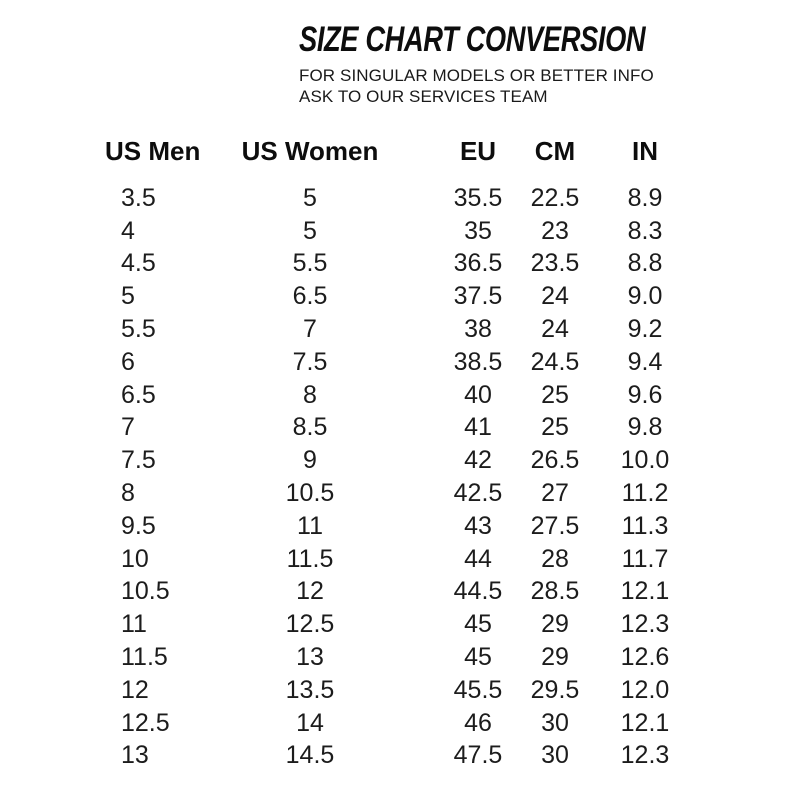 This screenshot has width=800, height=800. Describe the element at coordinates (645, 427) in the screenshot. I see `cell-in: 9.8` at that location.